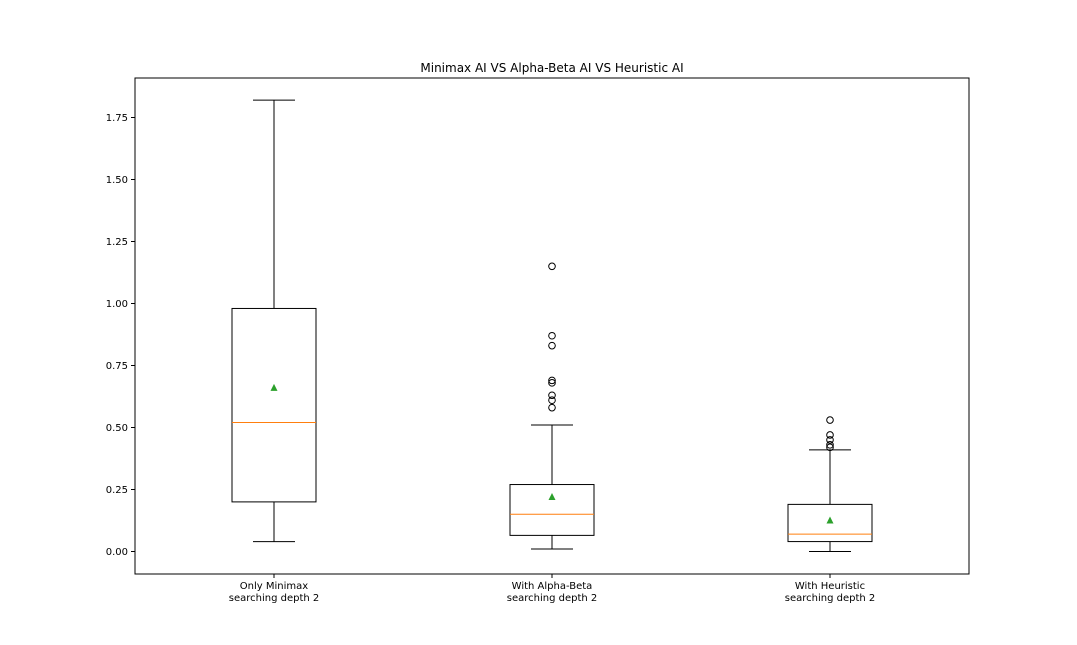  I want to click on y-tick-label: 0.00, so click(117, 552).